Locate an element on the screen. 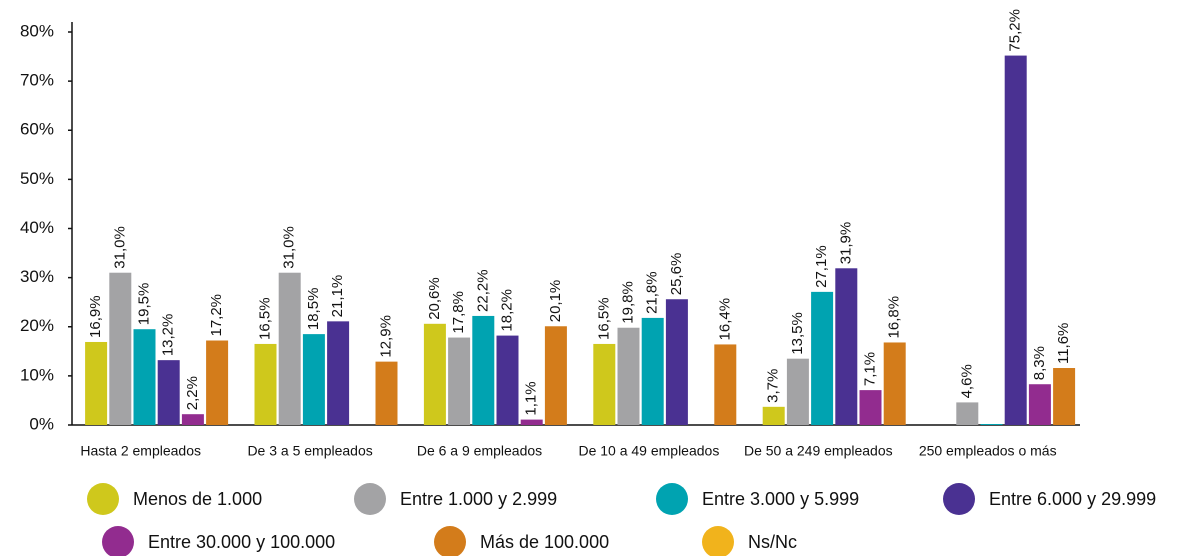  data-label: 21,8% is located at coordinates (652, 292).